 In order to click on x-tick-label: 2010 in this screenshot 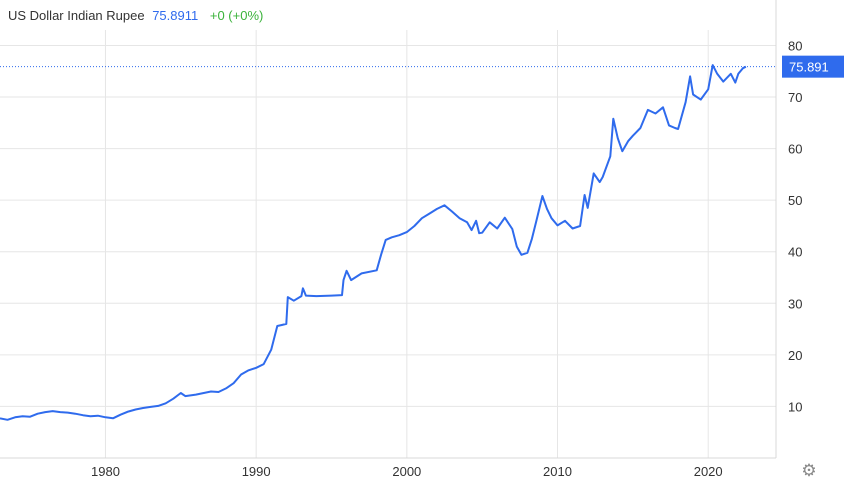, I will do `click(557, 471)`.